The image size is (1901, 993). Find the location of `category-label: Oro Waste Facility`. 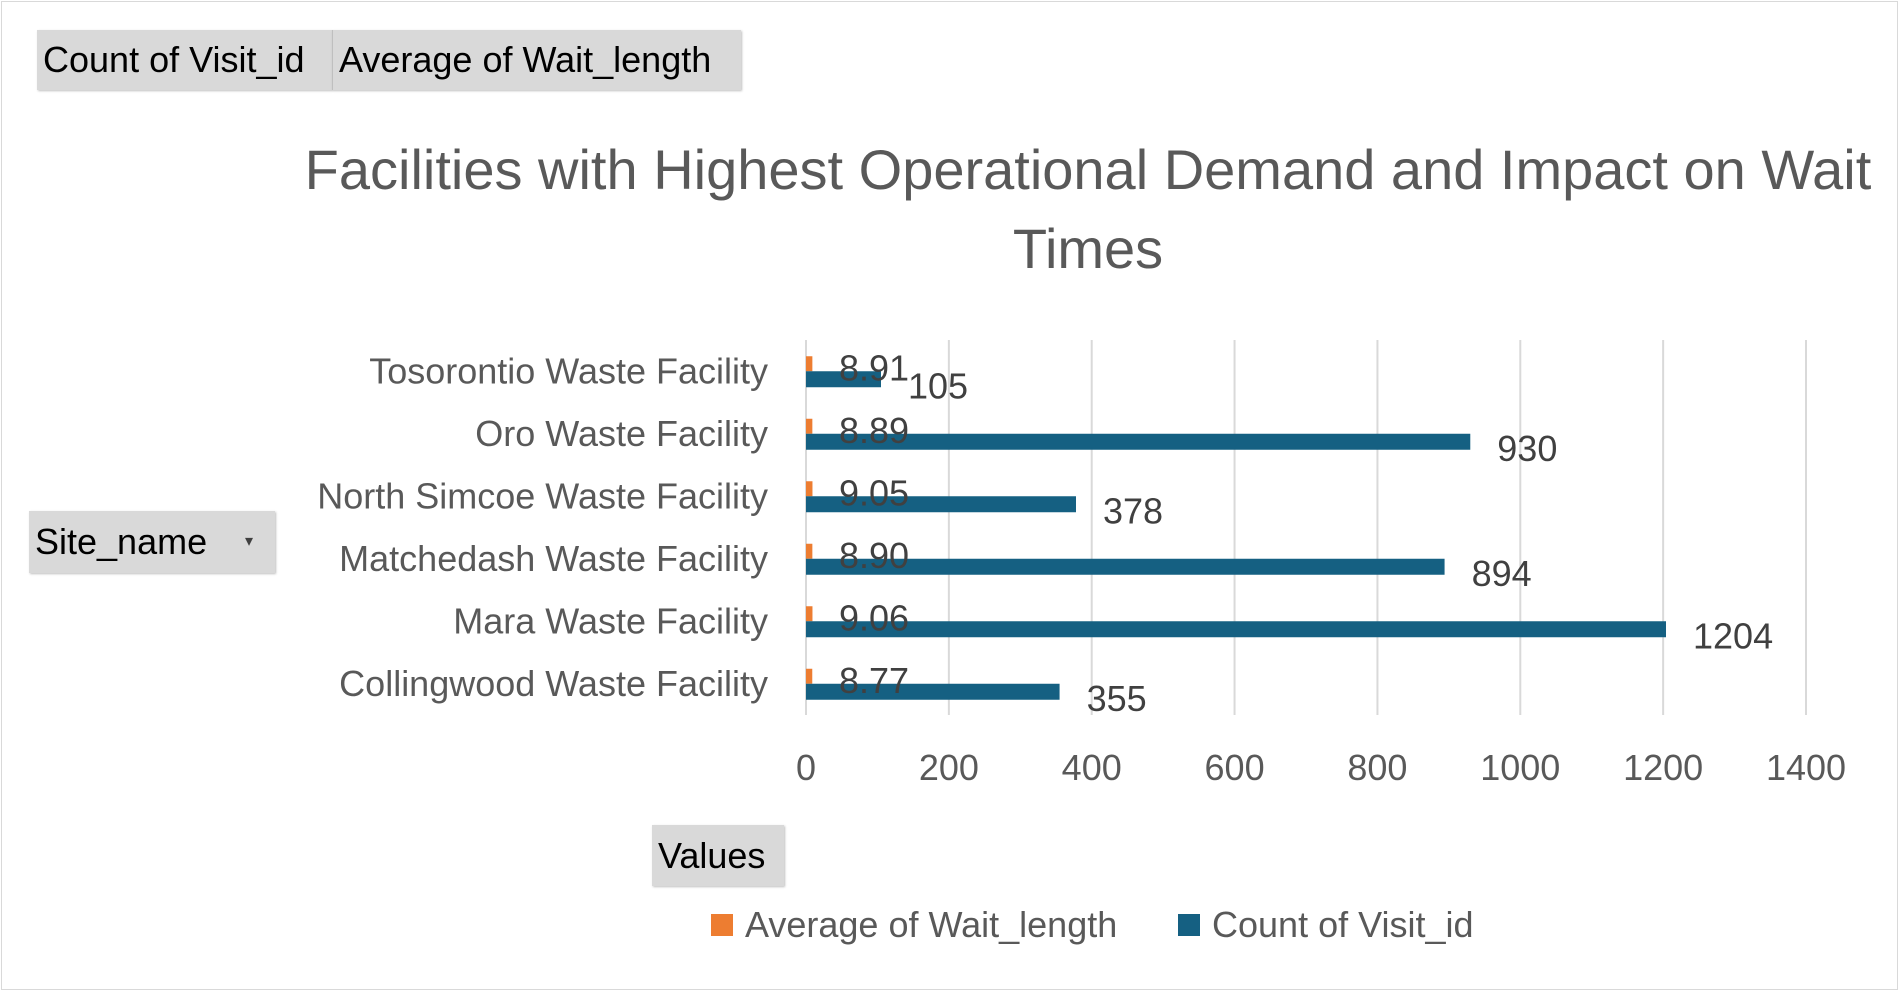

category-label: Oro Waste Facility is located at coordinates (621, 433).